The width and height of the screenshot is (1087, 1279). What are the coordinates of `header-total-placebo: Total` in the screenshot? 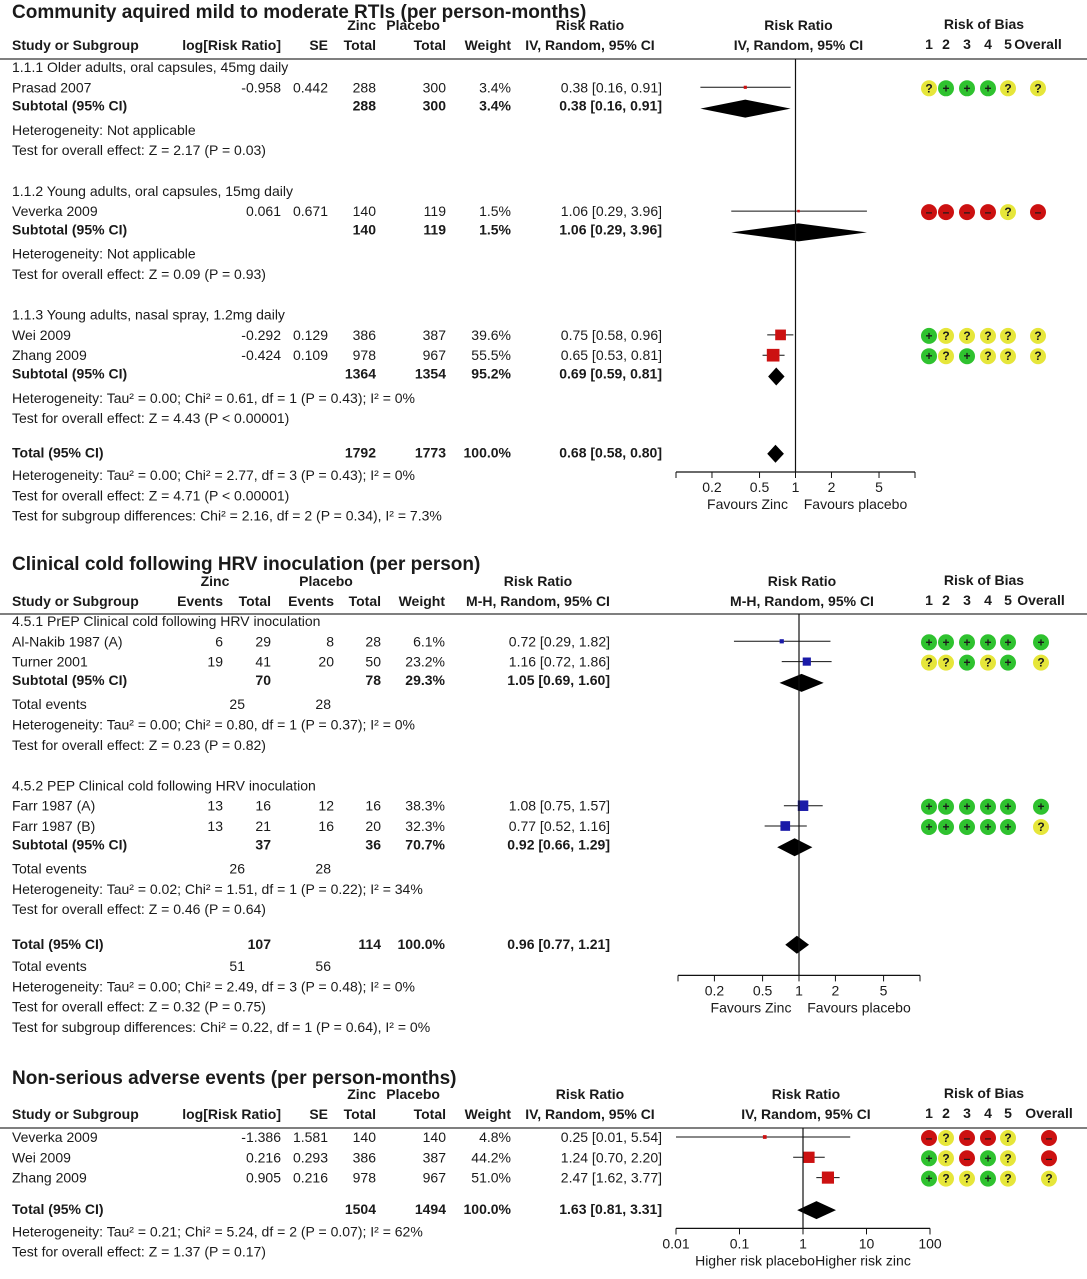 It's located at (365, 601).